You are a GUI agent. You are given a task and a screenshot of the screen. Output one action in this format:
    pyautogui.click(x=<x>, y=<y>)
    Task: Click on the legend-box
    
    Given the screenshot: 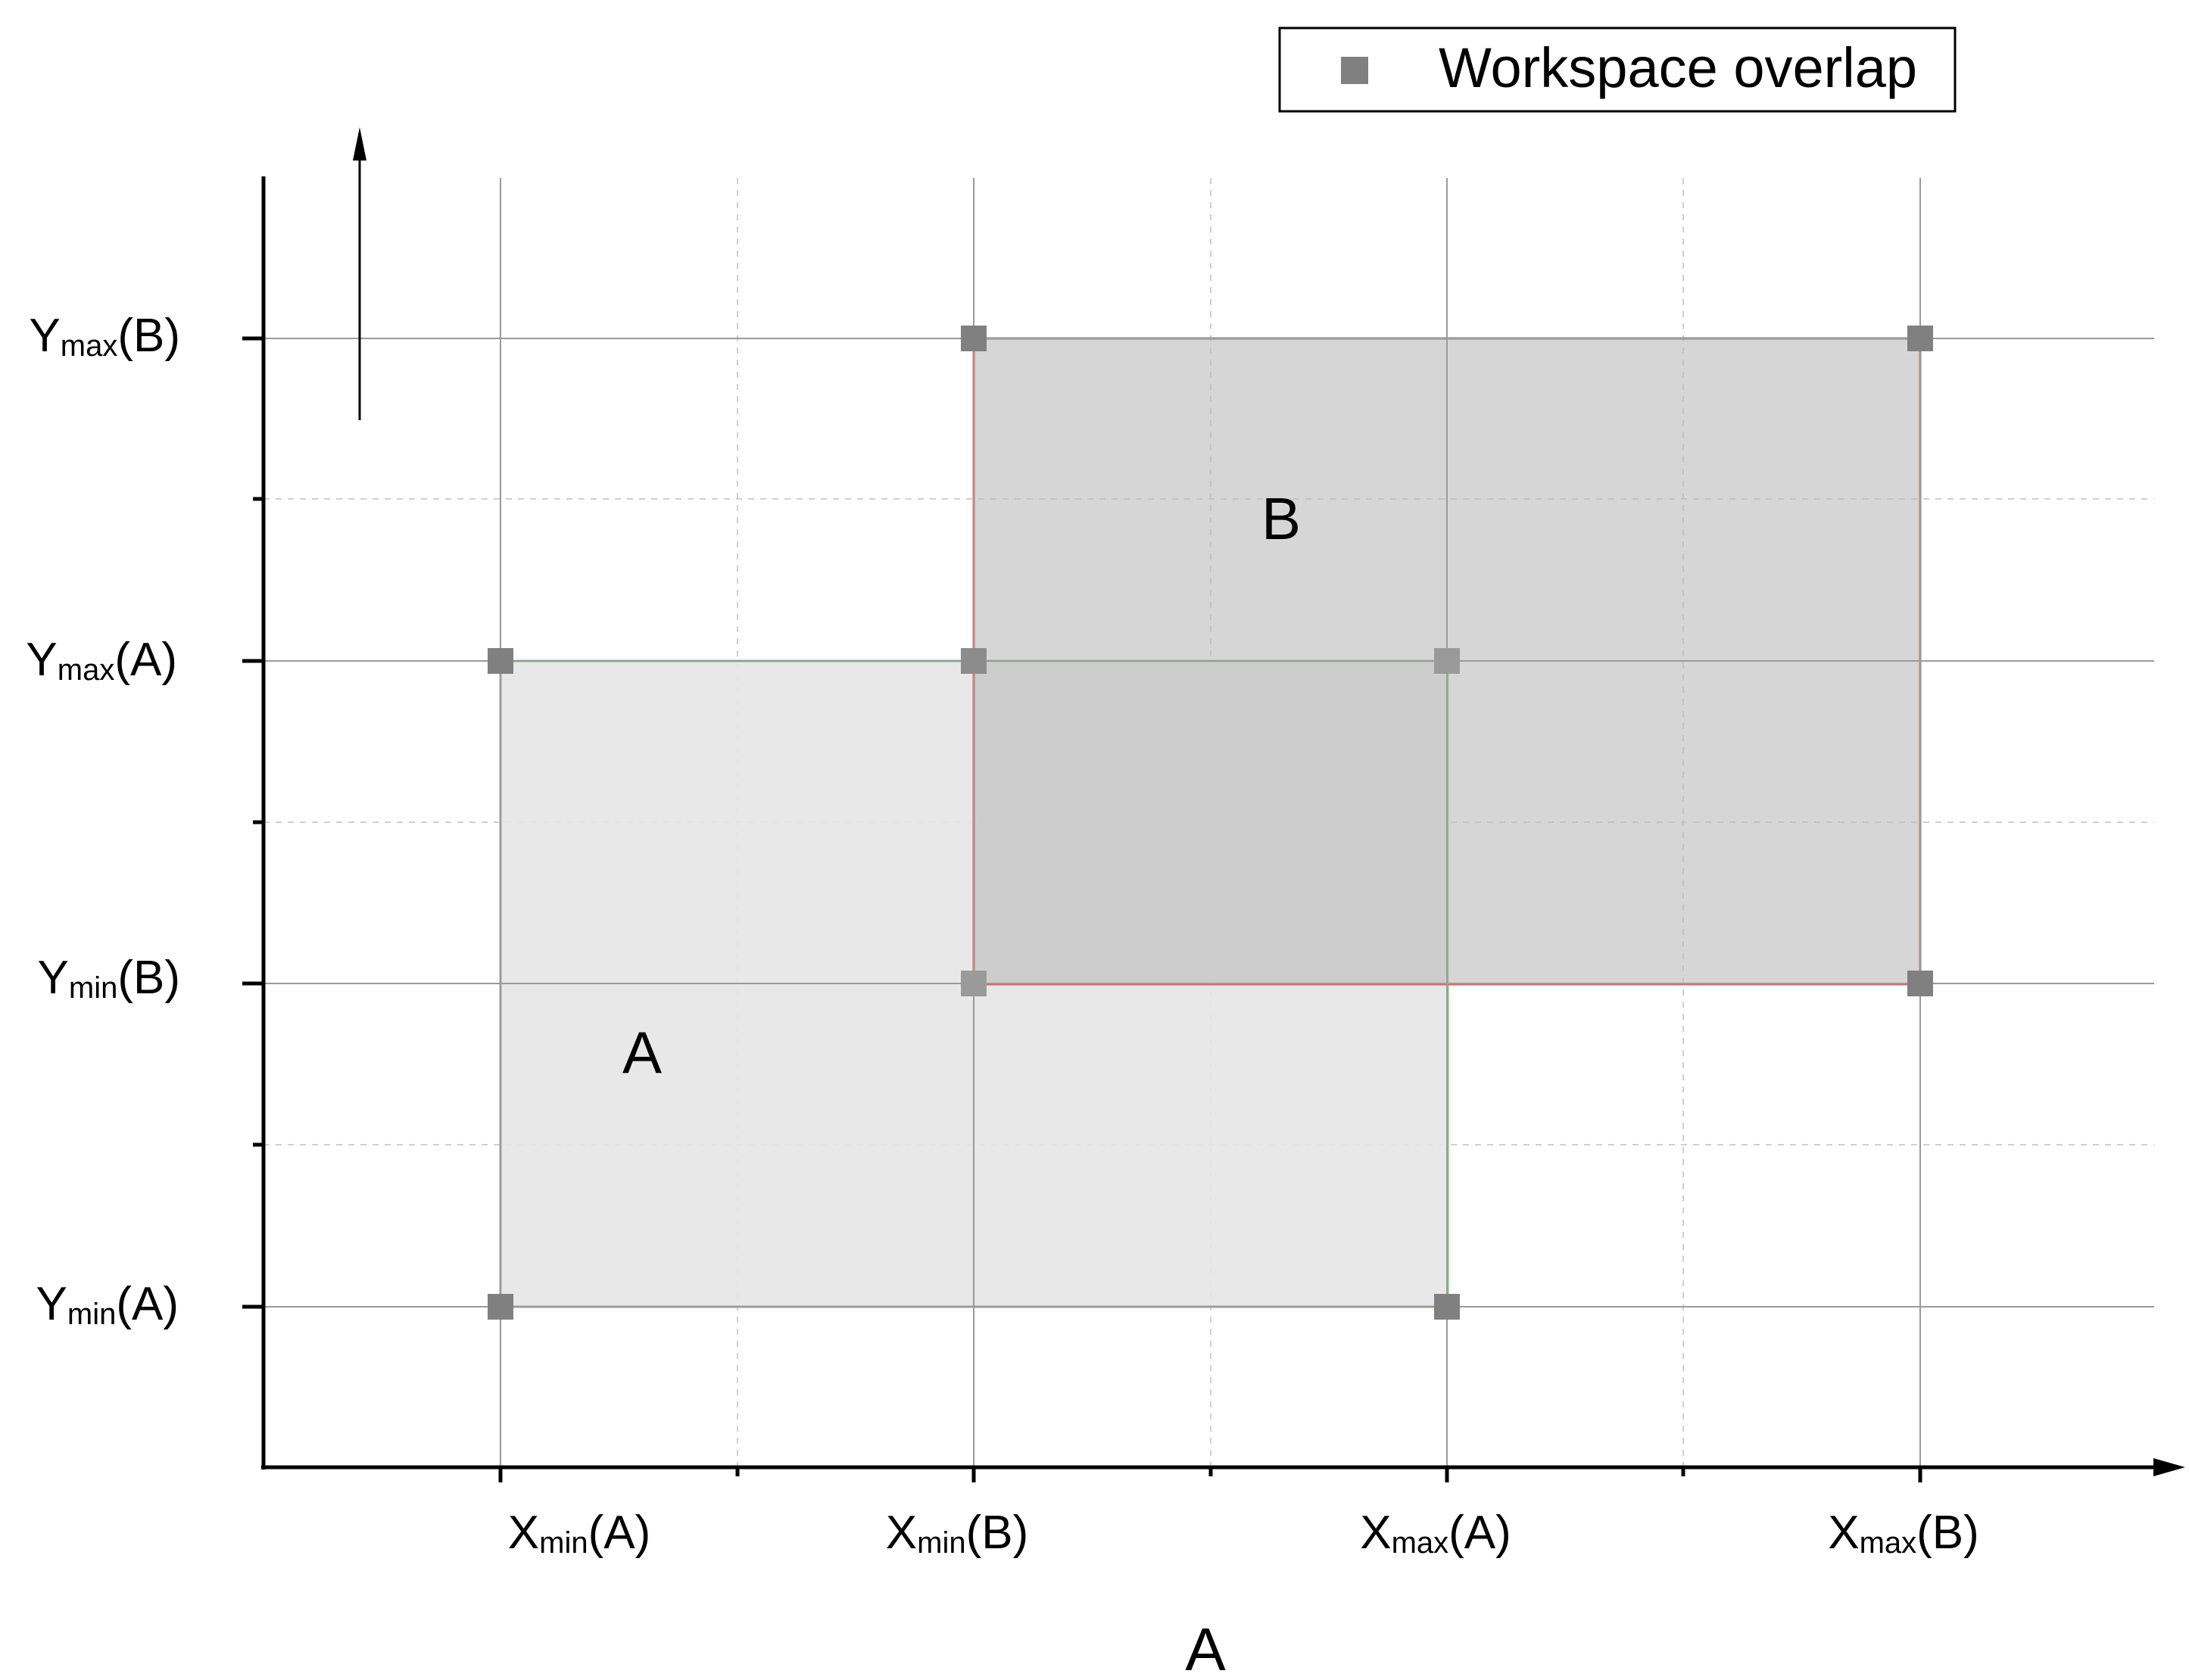 What is the action you would take?
    pyautogui.click(x=1617, y=69)
    